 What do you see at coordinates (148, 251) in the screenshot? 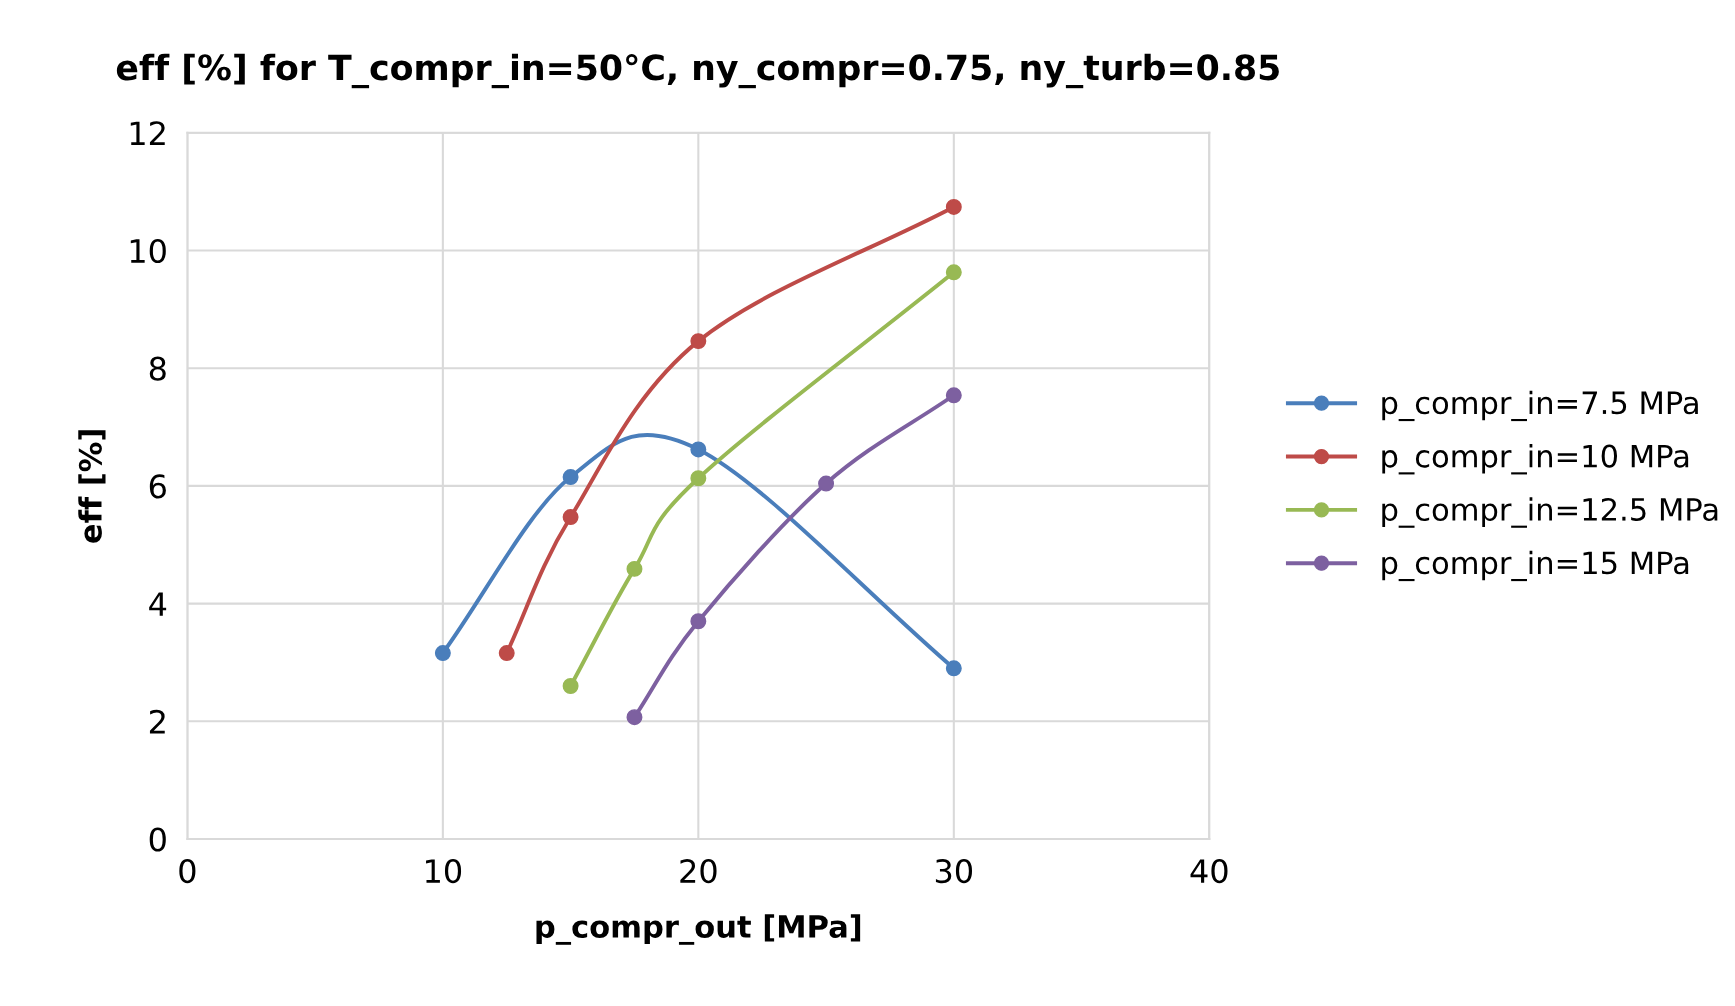
I see `y-tick-label: 10` at bounding box center [148, 251].